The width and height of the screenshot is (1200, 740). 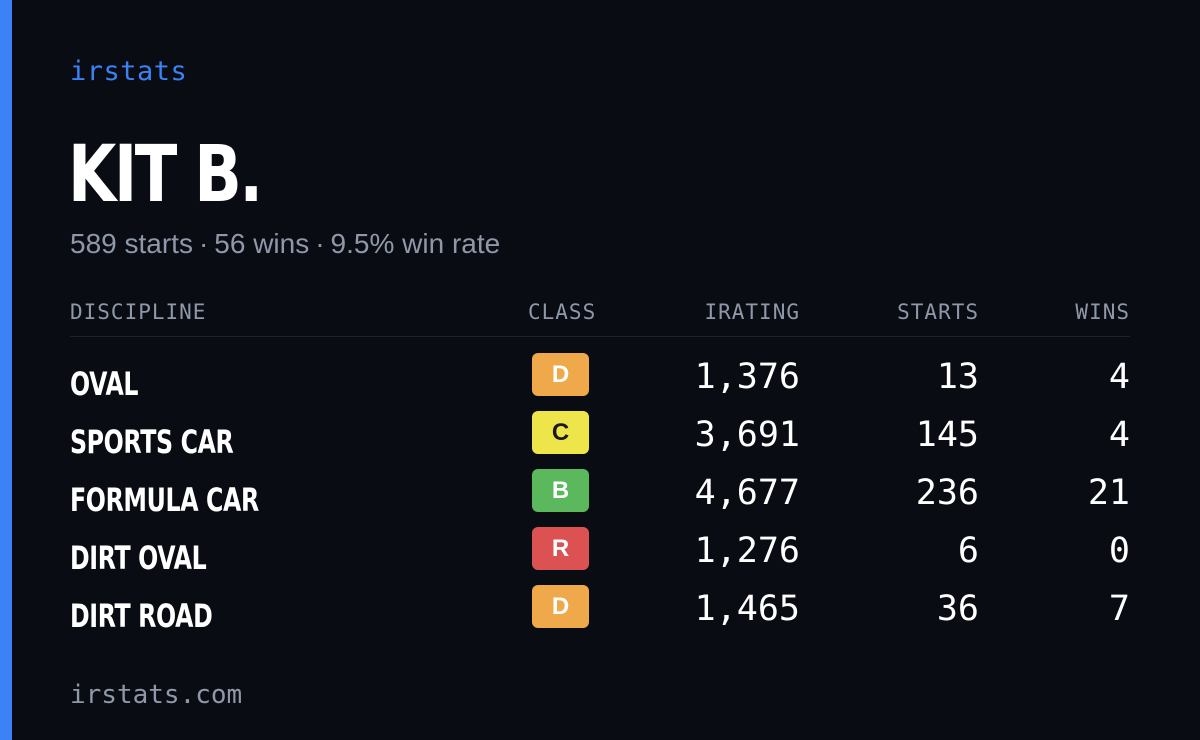 I want to click on header-class: CLASS, so click(x=562, y=312).